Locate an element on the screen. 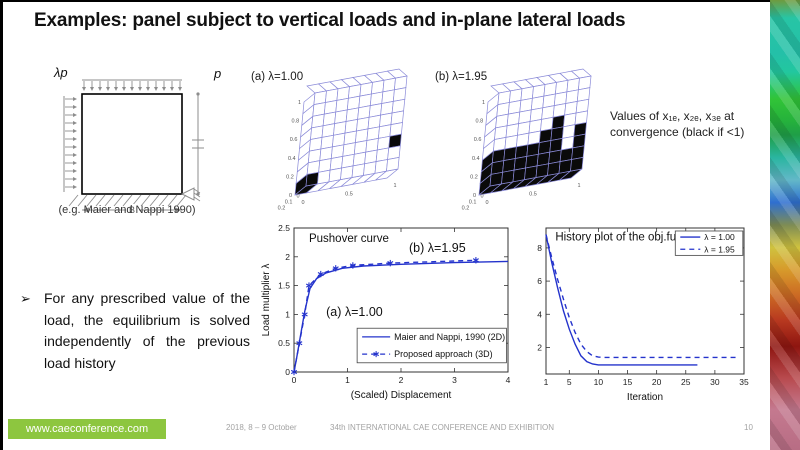 The image size is (800, 450). svg-text: Pushover curve is located at coordinates (349, 239).